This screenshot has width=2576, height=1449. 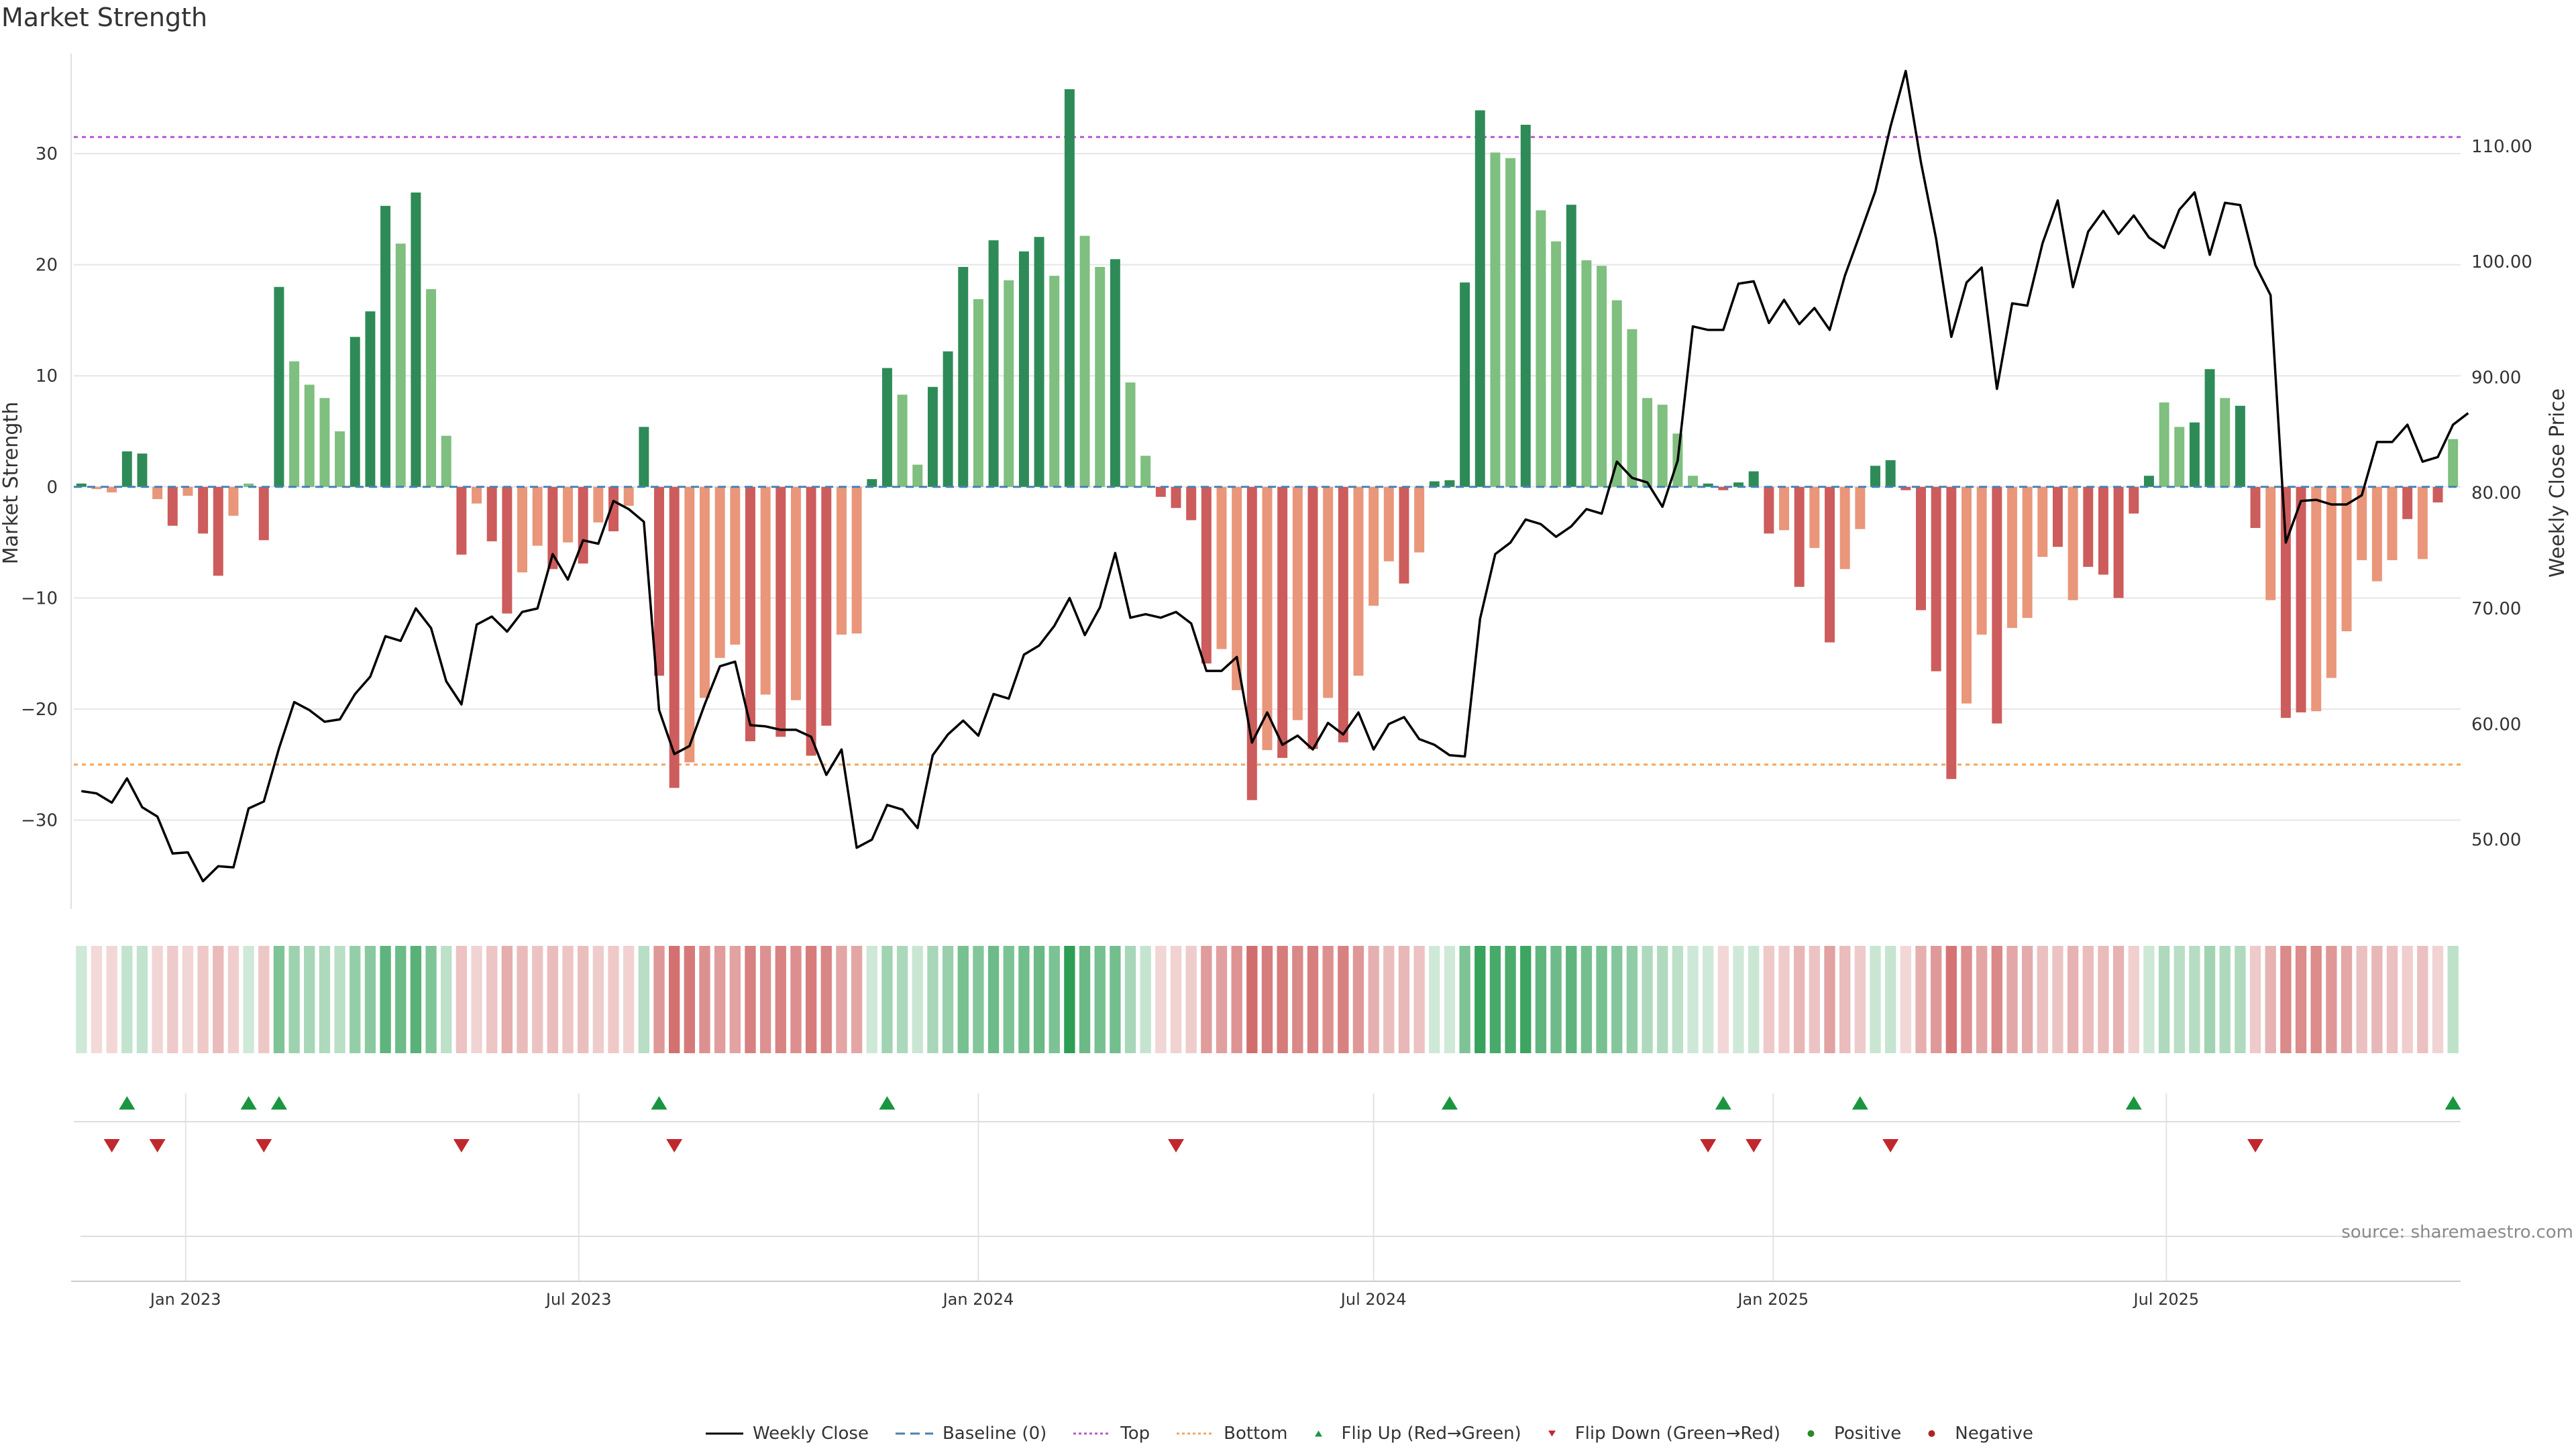 I want to click on legend-item-bottom: Bottom, so click(x=1231, y=1434).